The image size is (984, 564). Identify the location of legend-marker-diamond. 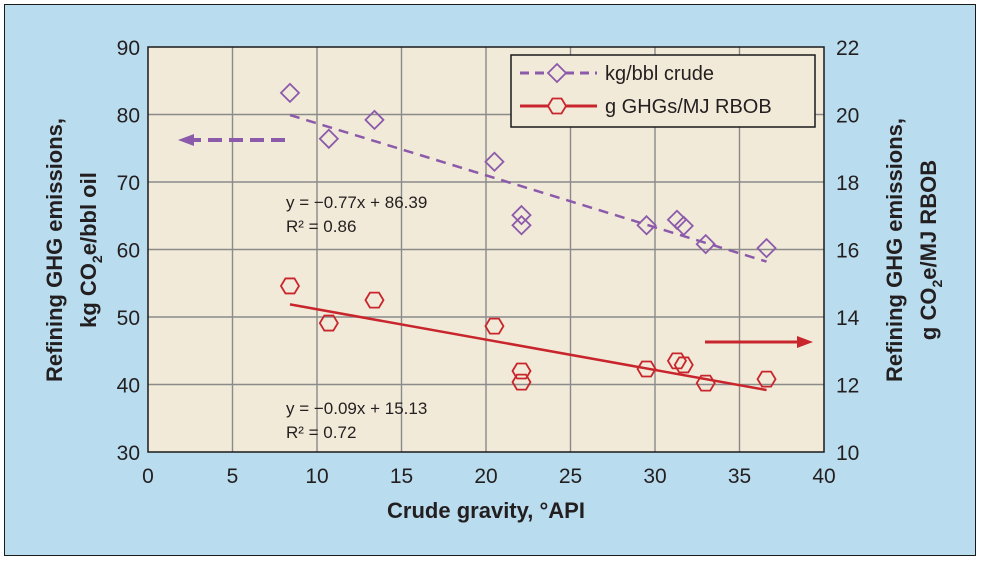
(557, 73).